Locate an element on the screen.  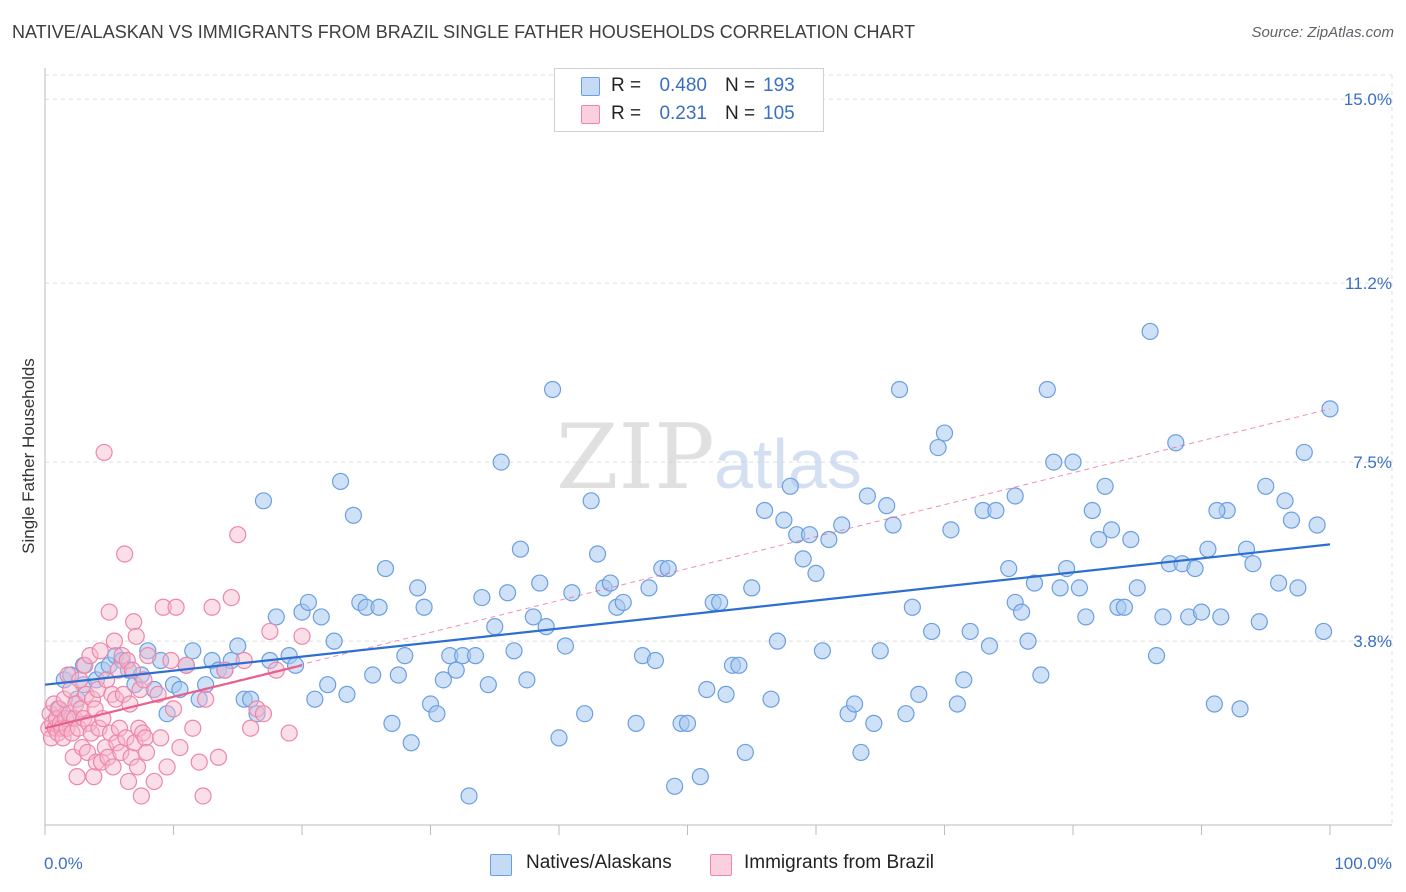
bottom-legend-swatch-pink is located at coordinates (721, 865).